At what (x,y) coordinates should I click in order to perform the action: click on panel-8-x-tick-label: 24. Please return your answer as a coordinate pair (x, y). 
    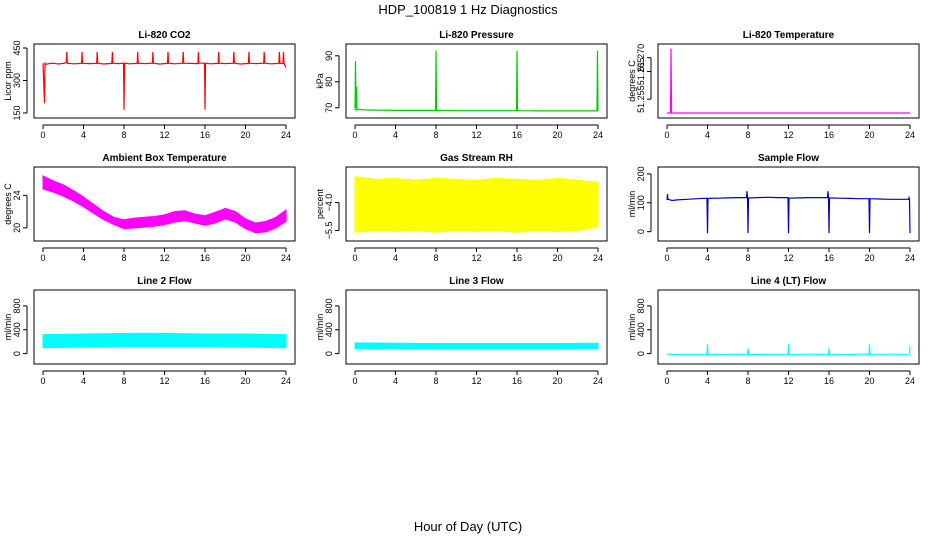
    Looking at the image, I should click on (598, 381).